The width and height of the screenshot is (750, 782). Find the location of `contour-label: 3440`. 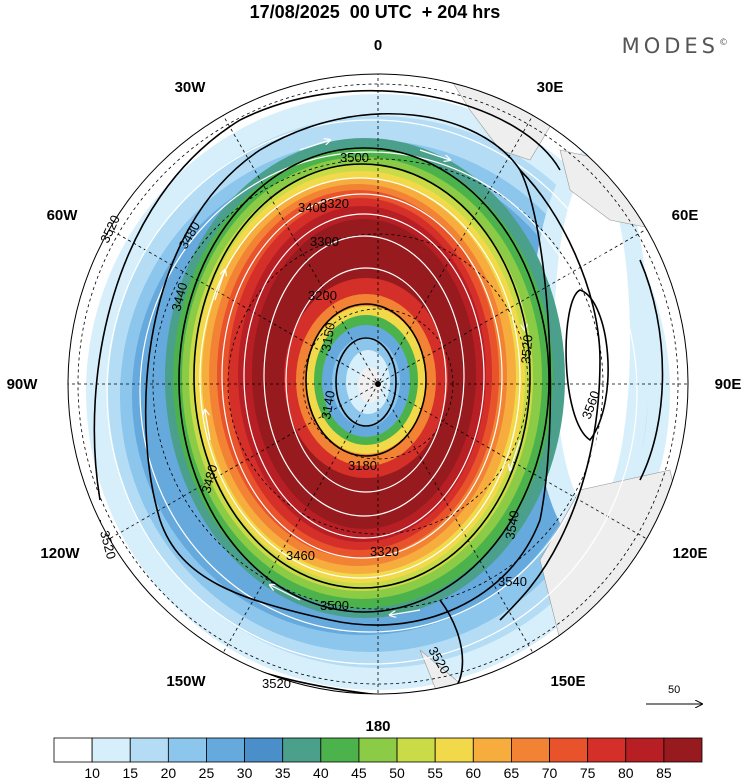

contour-label: 3440 is located at coordinates (179, 297).